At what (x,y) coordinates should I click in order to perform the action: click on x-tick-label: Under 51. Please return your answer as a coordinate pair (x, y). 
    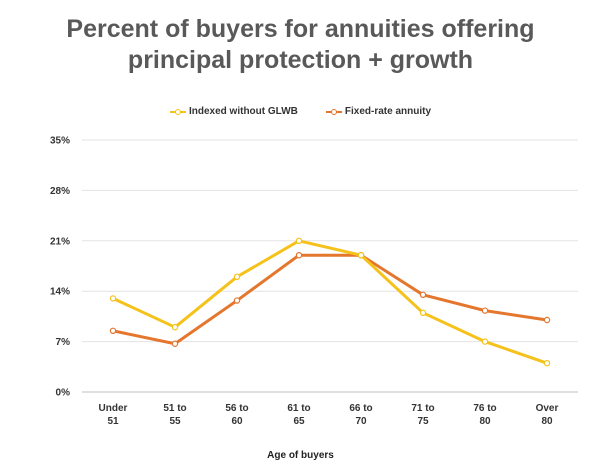
    Looking at the image, I should click on (113, 415).